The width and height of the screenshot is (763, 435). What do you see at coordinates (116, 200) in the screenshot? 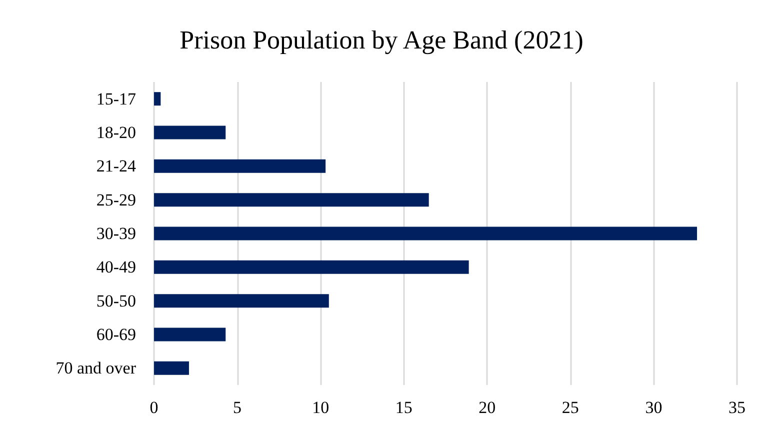
I see `y-tick-label: 25-29` at bounding box center [116, 200].